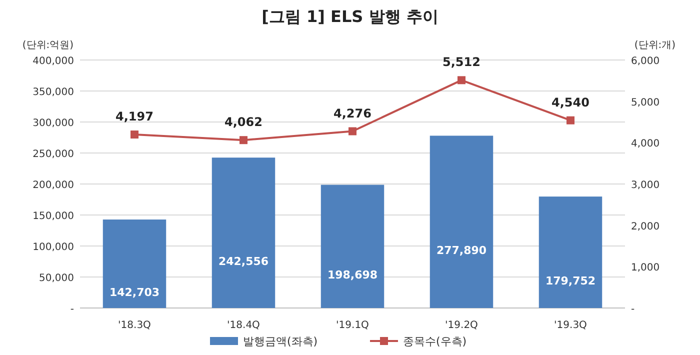  Describe the element at coordinates (633, 309) in the screenshot. I see `y2-tick-label: -` at that location.